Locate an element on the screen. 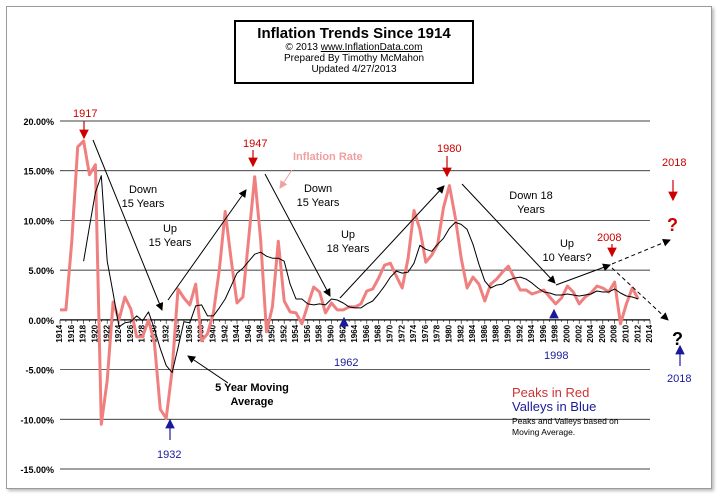  x-tick-label: 1932 is located at coordinates (165, 333).